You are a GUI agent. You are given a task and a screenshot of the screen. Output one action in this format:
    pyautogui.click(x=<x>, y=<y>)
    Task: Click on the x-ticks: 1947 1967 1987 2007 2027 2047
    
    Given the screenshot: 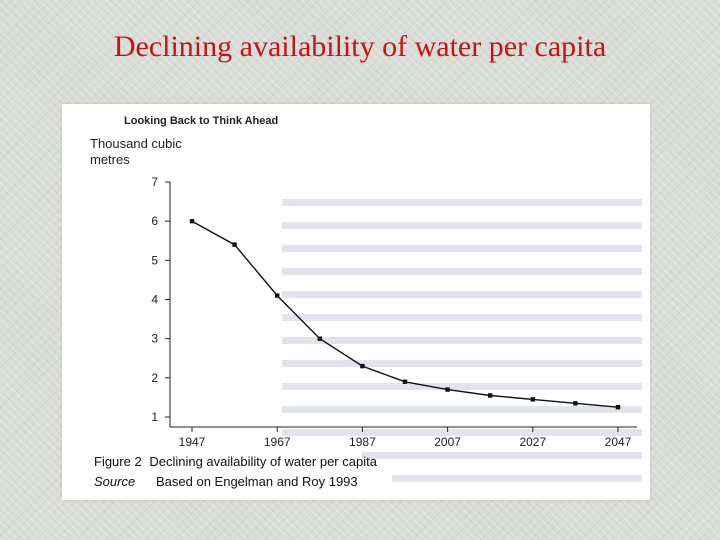 What is the action you would take?
    pyautogui.click(x=405, y=438)
    